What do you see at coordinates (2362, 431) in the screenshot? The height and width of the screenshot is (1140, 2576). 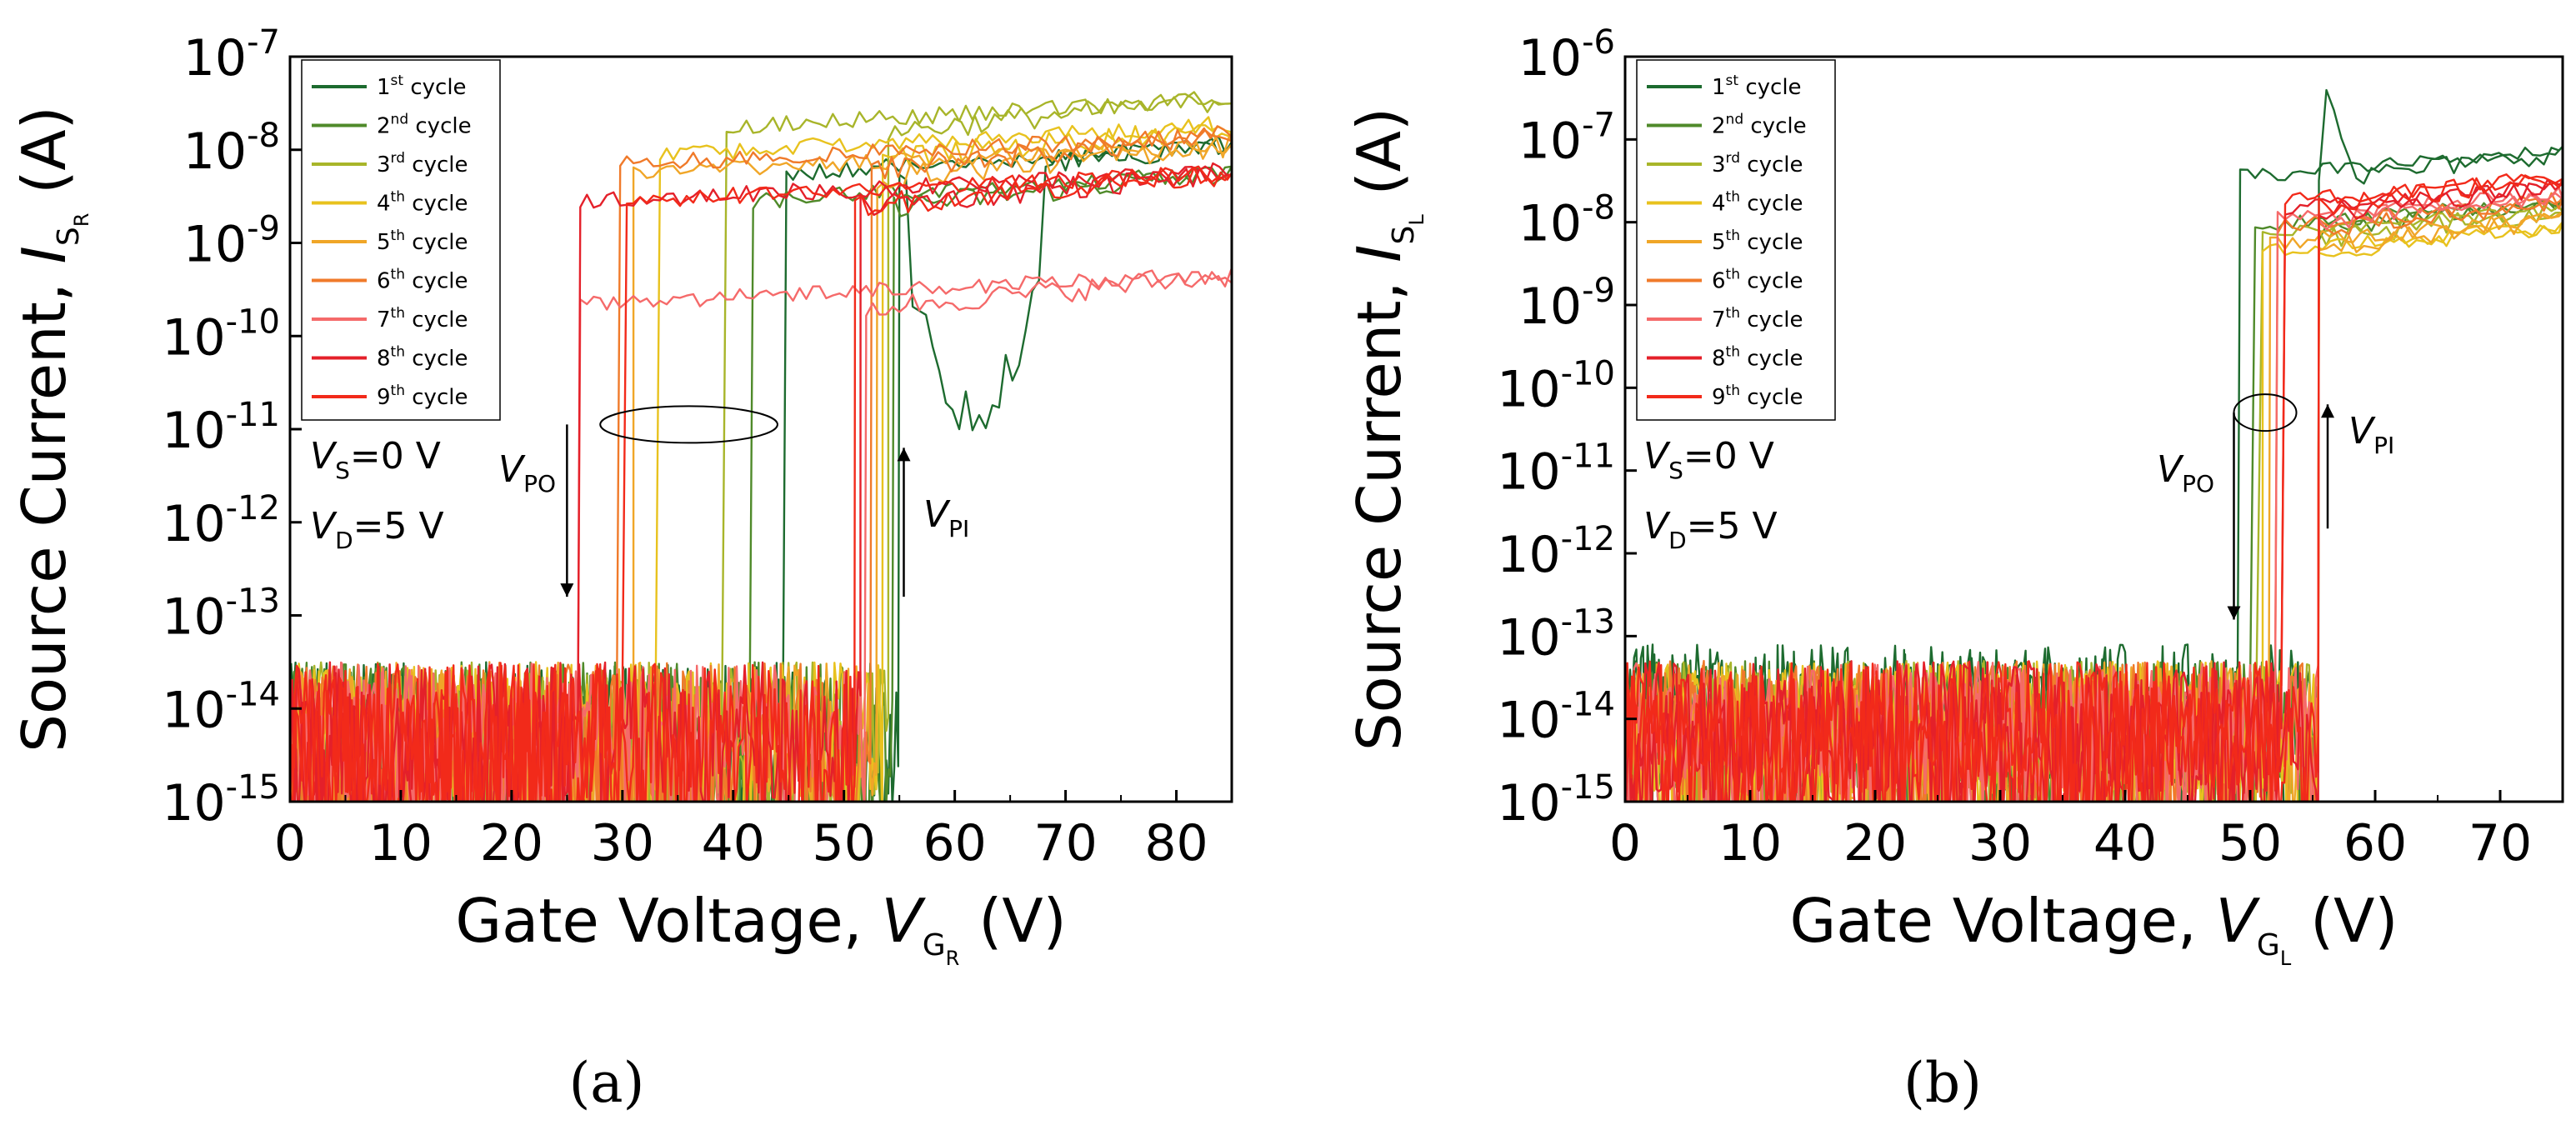 I see `vpi-var: V` at bounding box center [2362, 431].